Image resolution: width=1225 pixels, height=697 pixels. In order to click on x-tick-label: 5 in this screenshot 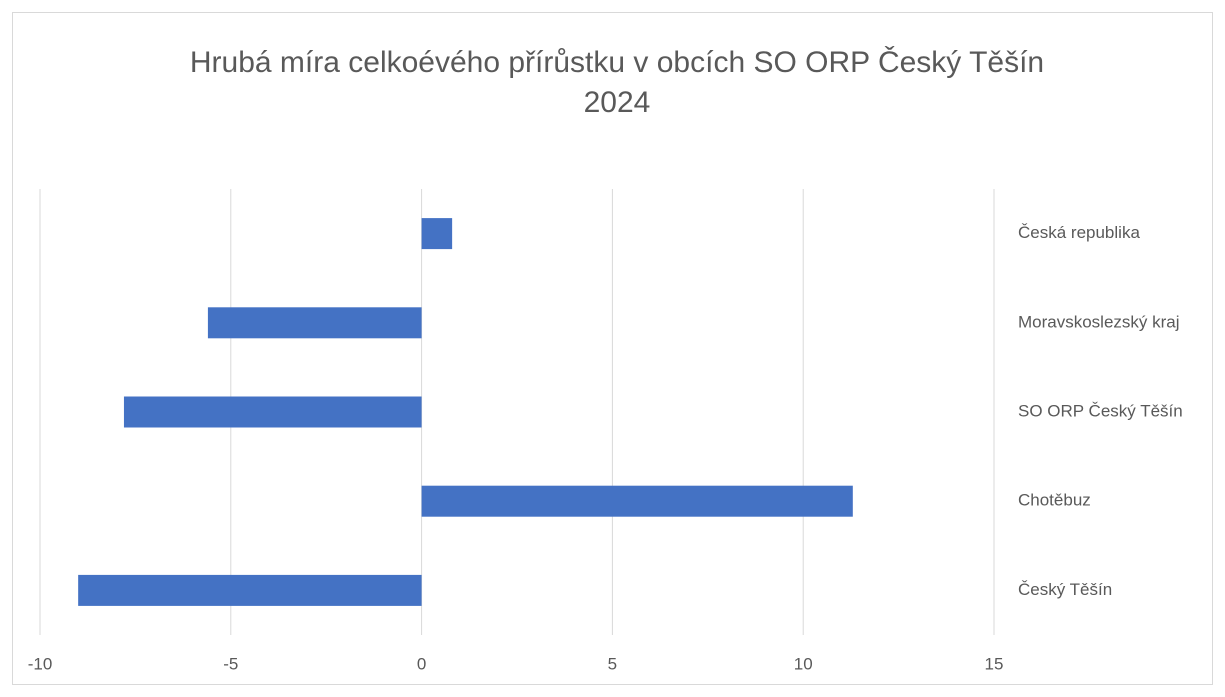, I will do `click(612, 663)`.